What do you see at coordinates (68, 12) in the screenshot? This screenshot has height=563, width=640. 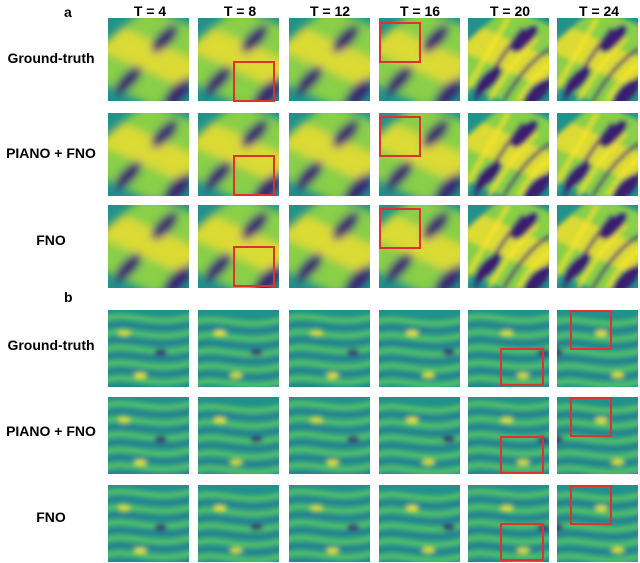 I see `panel-a-label: a` at bounding box center [68, 12].